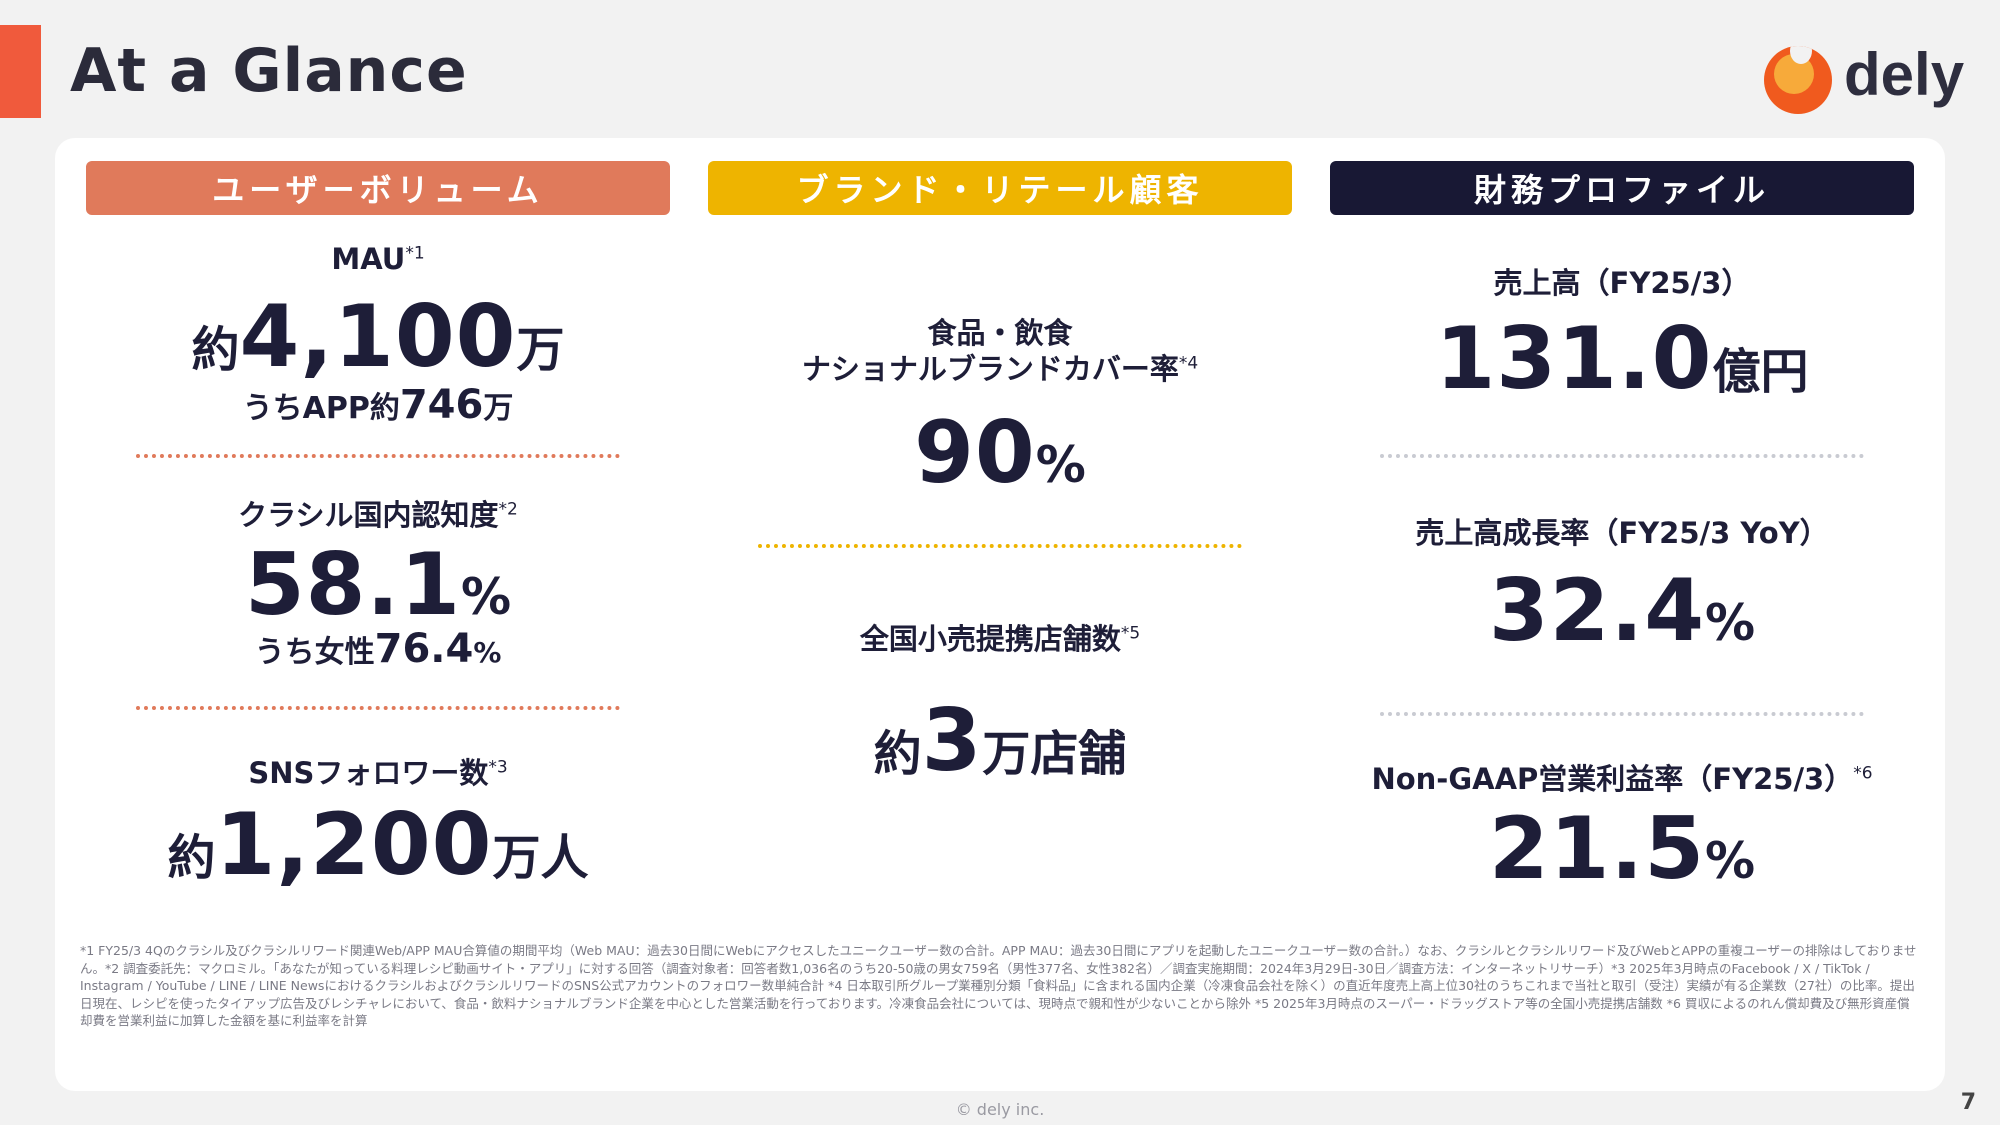  I want to click on margin-label: Non-GAAP営業利益率（FY25/3）, so click(1612, 779).